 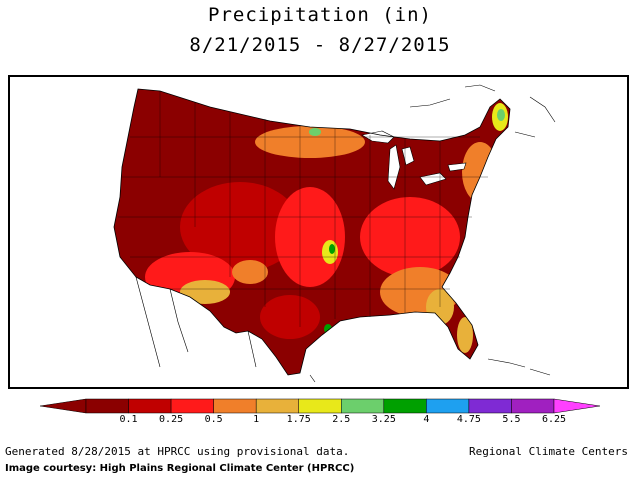 I want to click on precip-field-ne, so click(x=480, y=172).